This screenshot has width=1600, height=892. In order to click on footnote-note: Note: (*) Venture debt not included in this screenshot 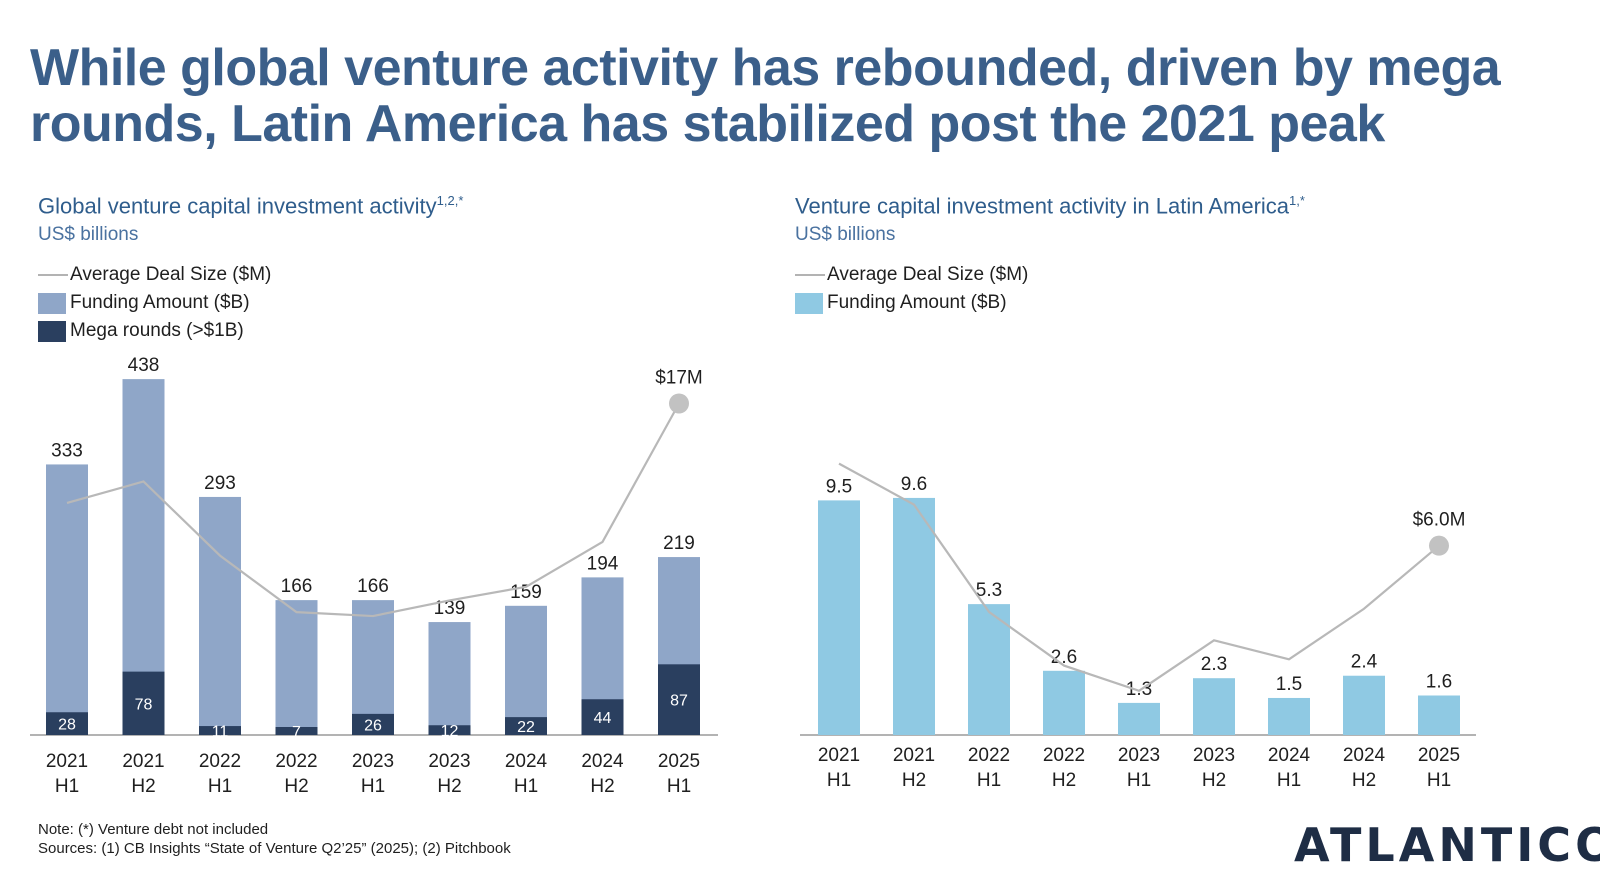, I will do `click(153, 829)`.